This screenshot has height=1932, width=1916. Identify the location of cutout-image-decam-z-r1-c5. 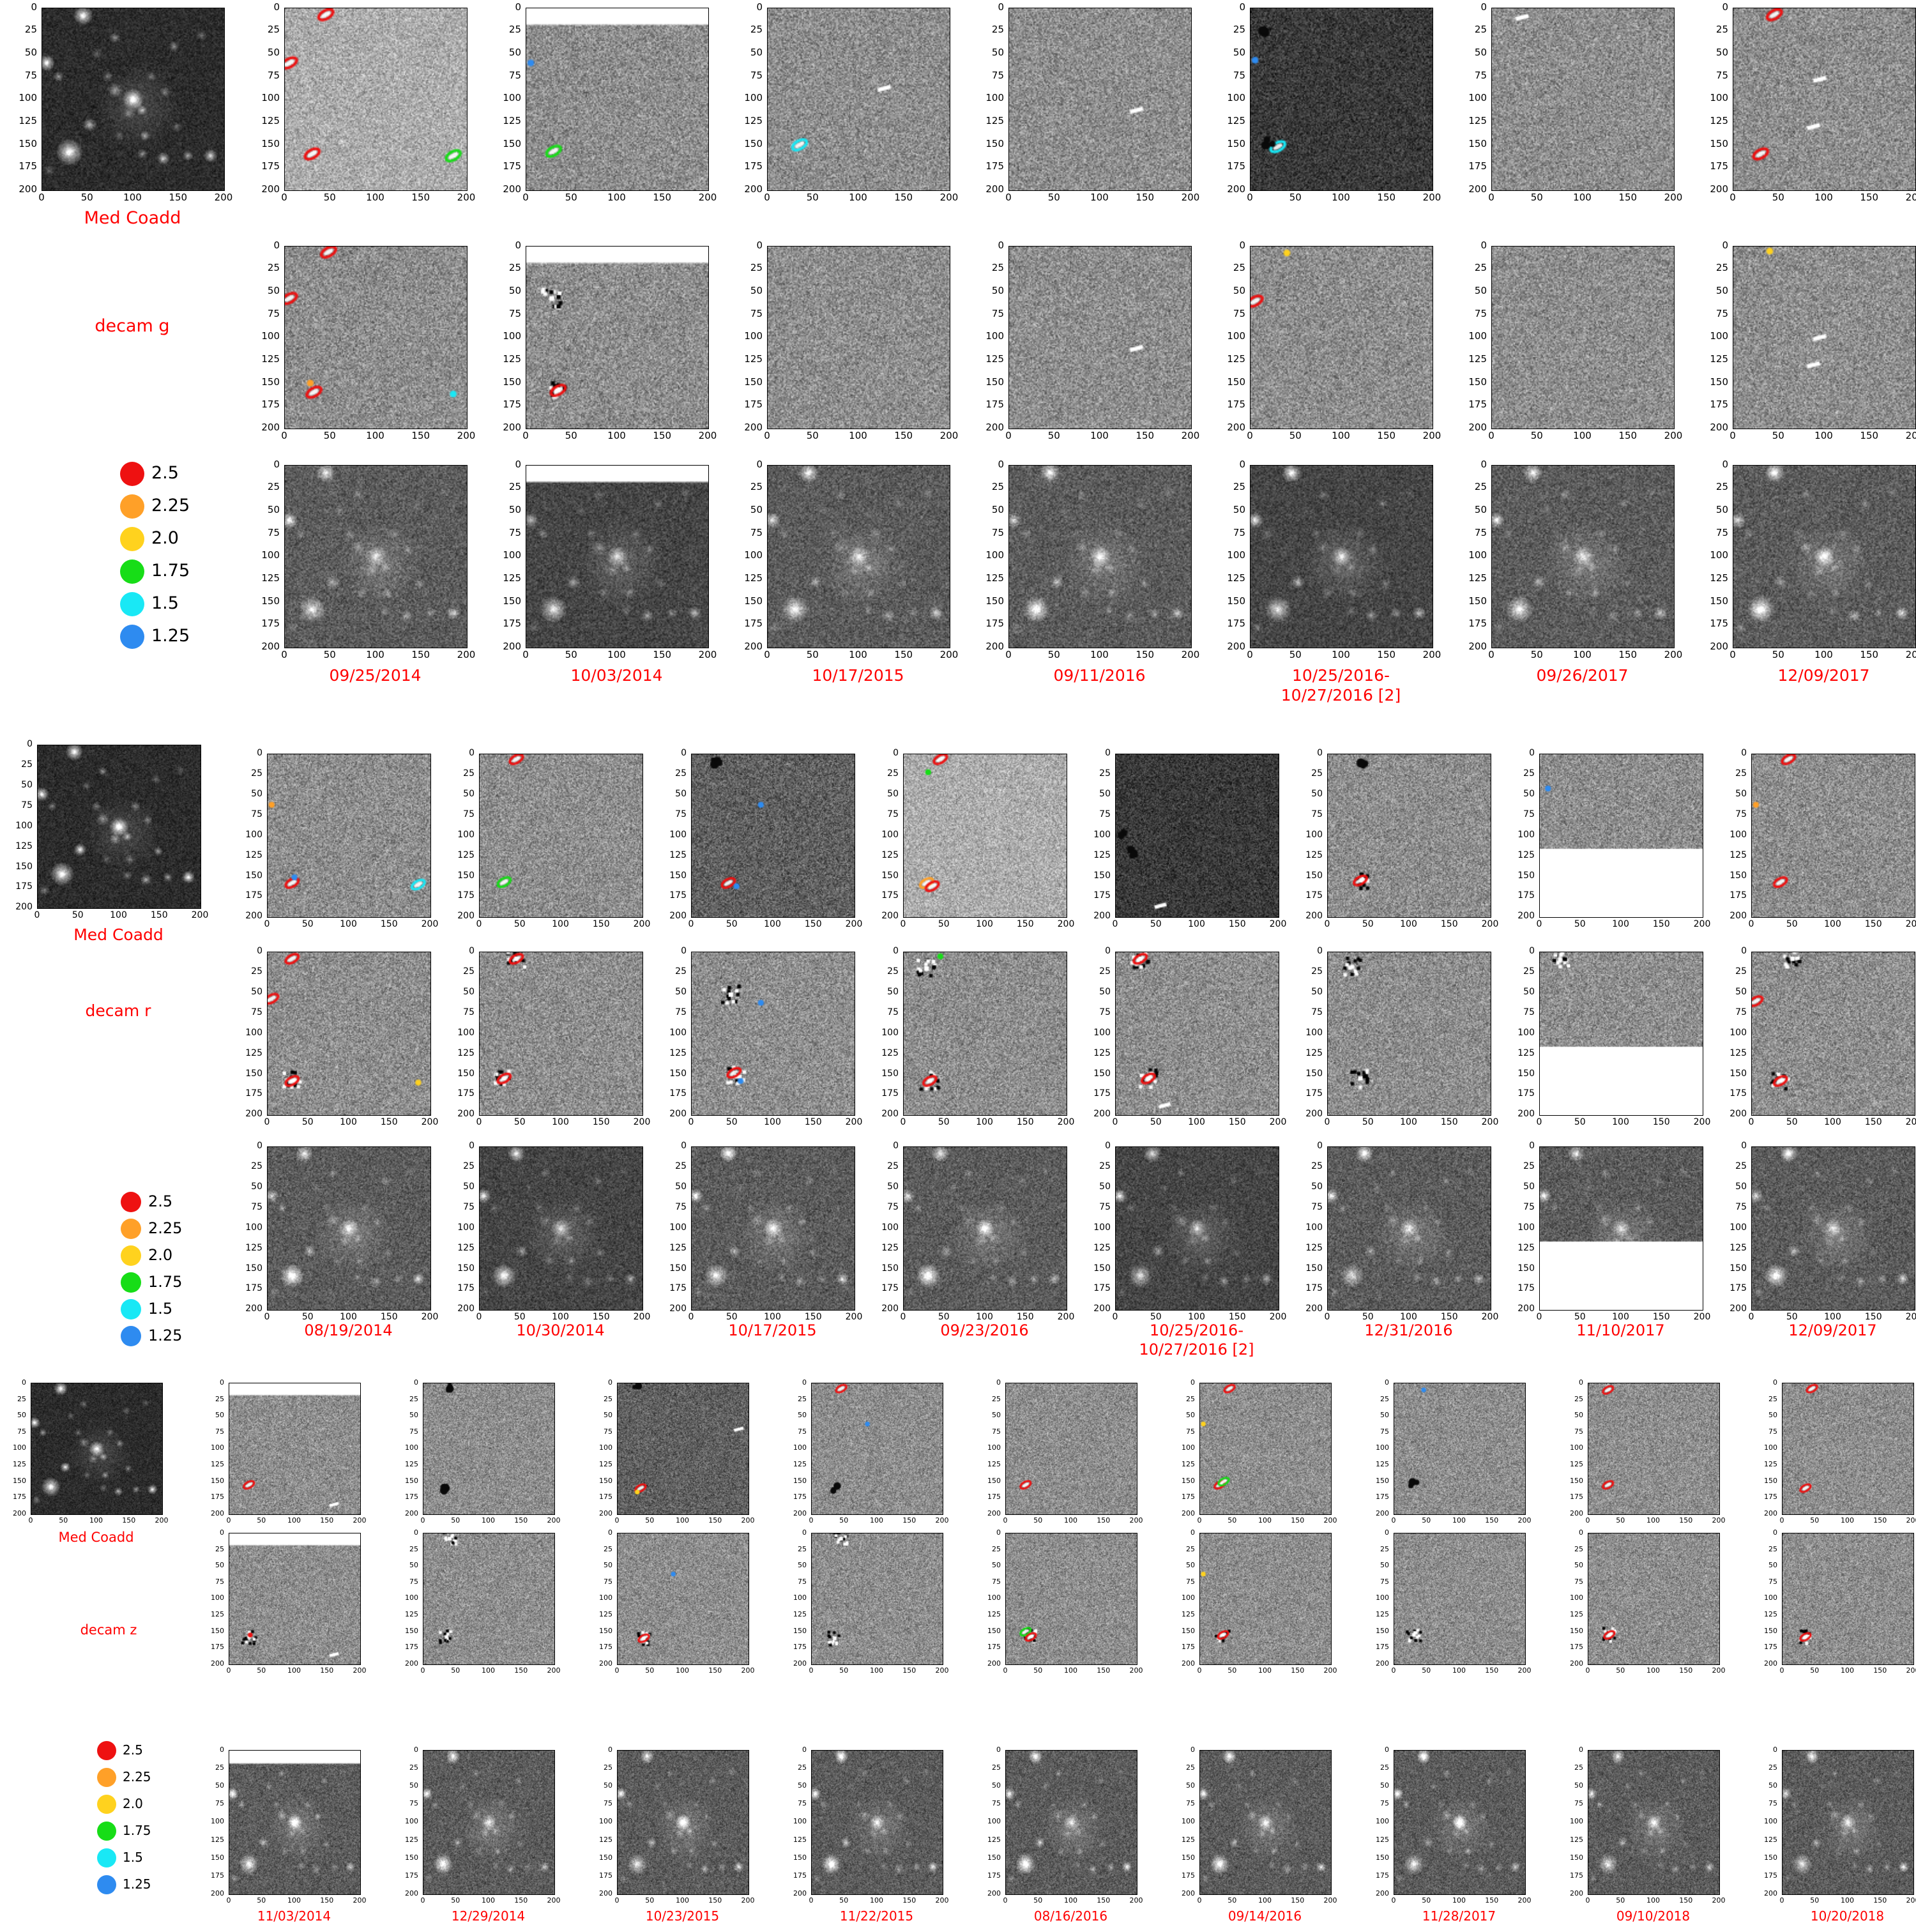
(1071, 1449).